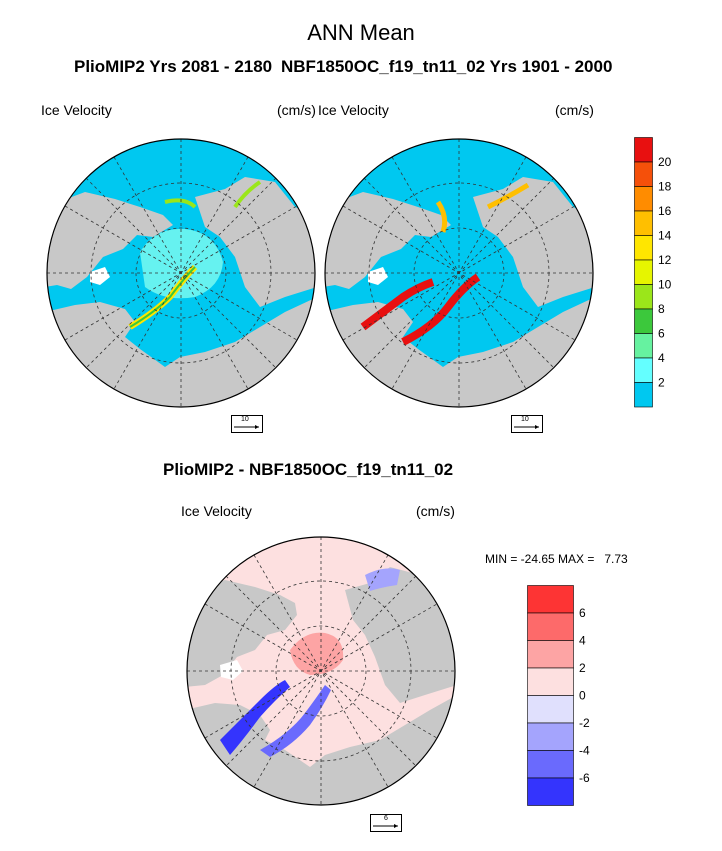 This screenshot has width=722, height=851. I want to click on bottom-colorbar-label-4: -2, so click(584, 723).